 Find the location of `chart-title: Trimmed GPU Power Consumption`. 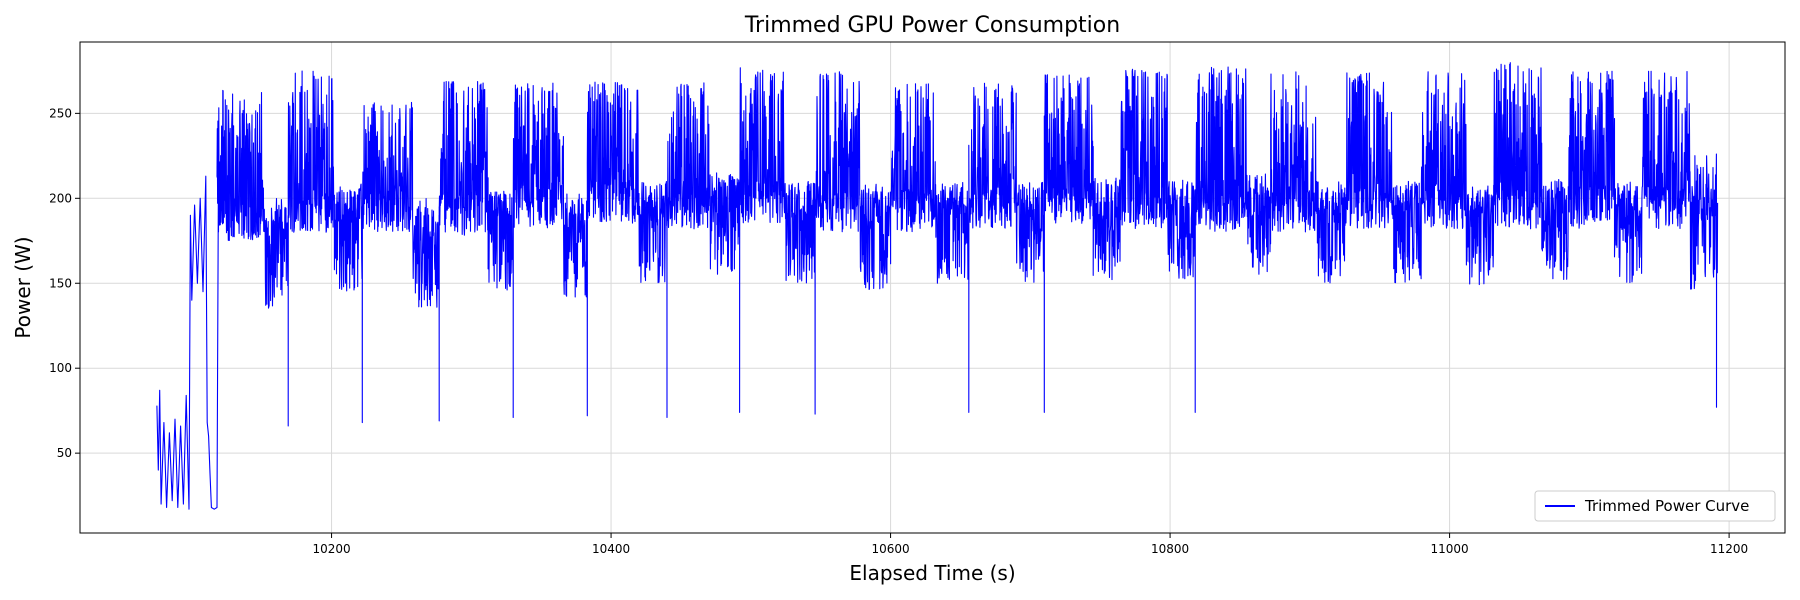

chart-title: Trimmed GPU Power Consumption is located at coordinates (932, 25).